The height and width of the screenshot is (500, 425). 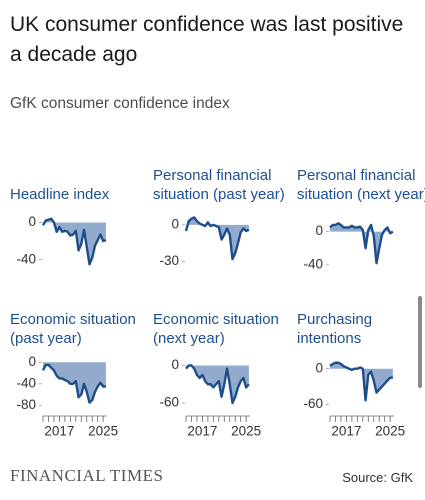 What do you see at coordinates (219, 185) in the screenshot?
I see `panel-title: Personal financial situation (past year)` at bounding box center [219, 185].